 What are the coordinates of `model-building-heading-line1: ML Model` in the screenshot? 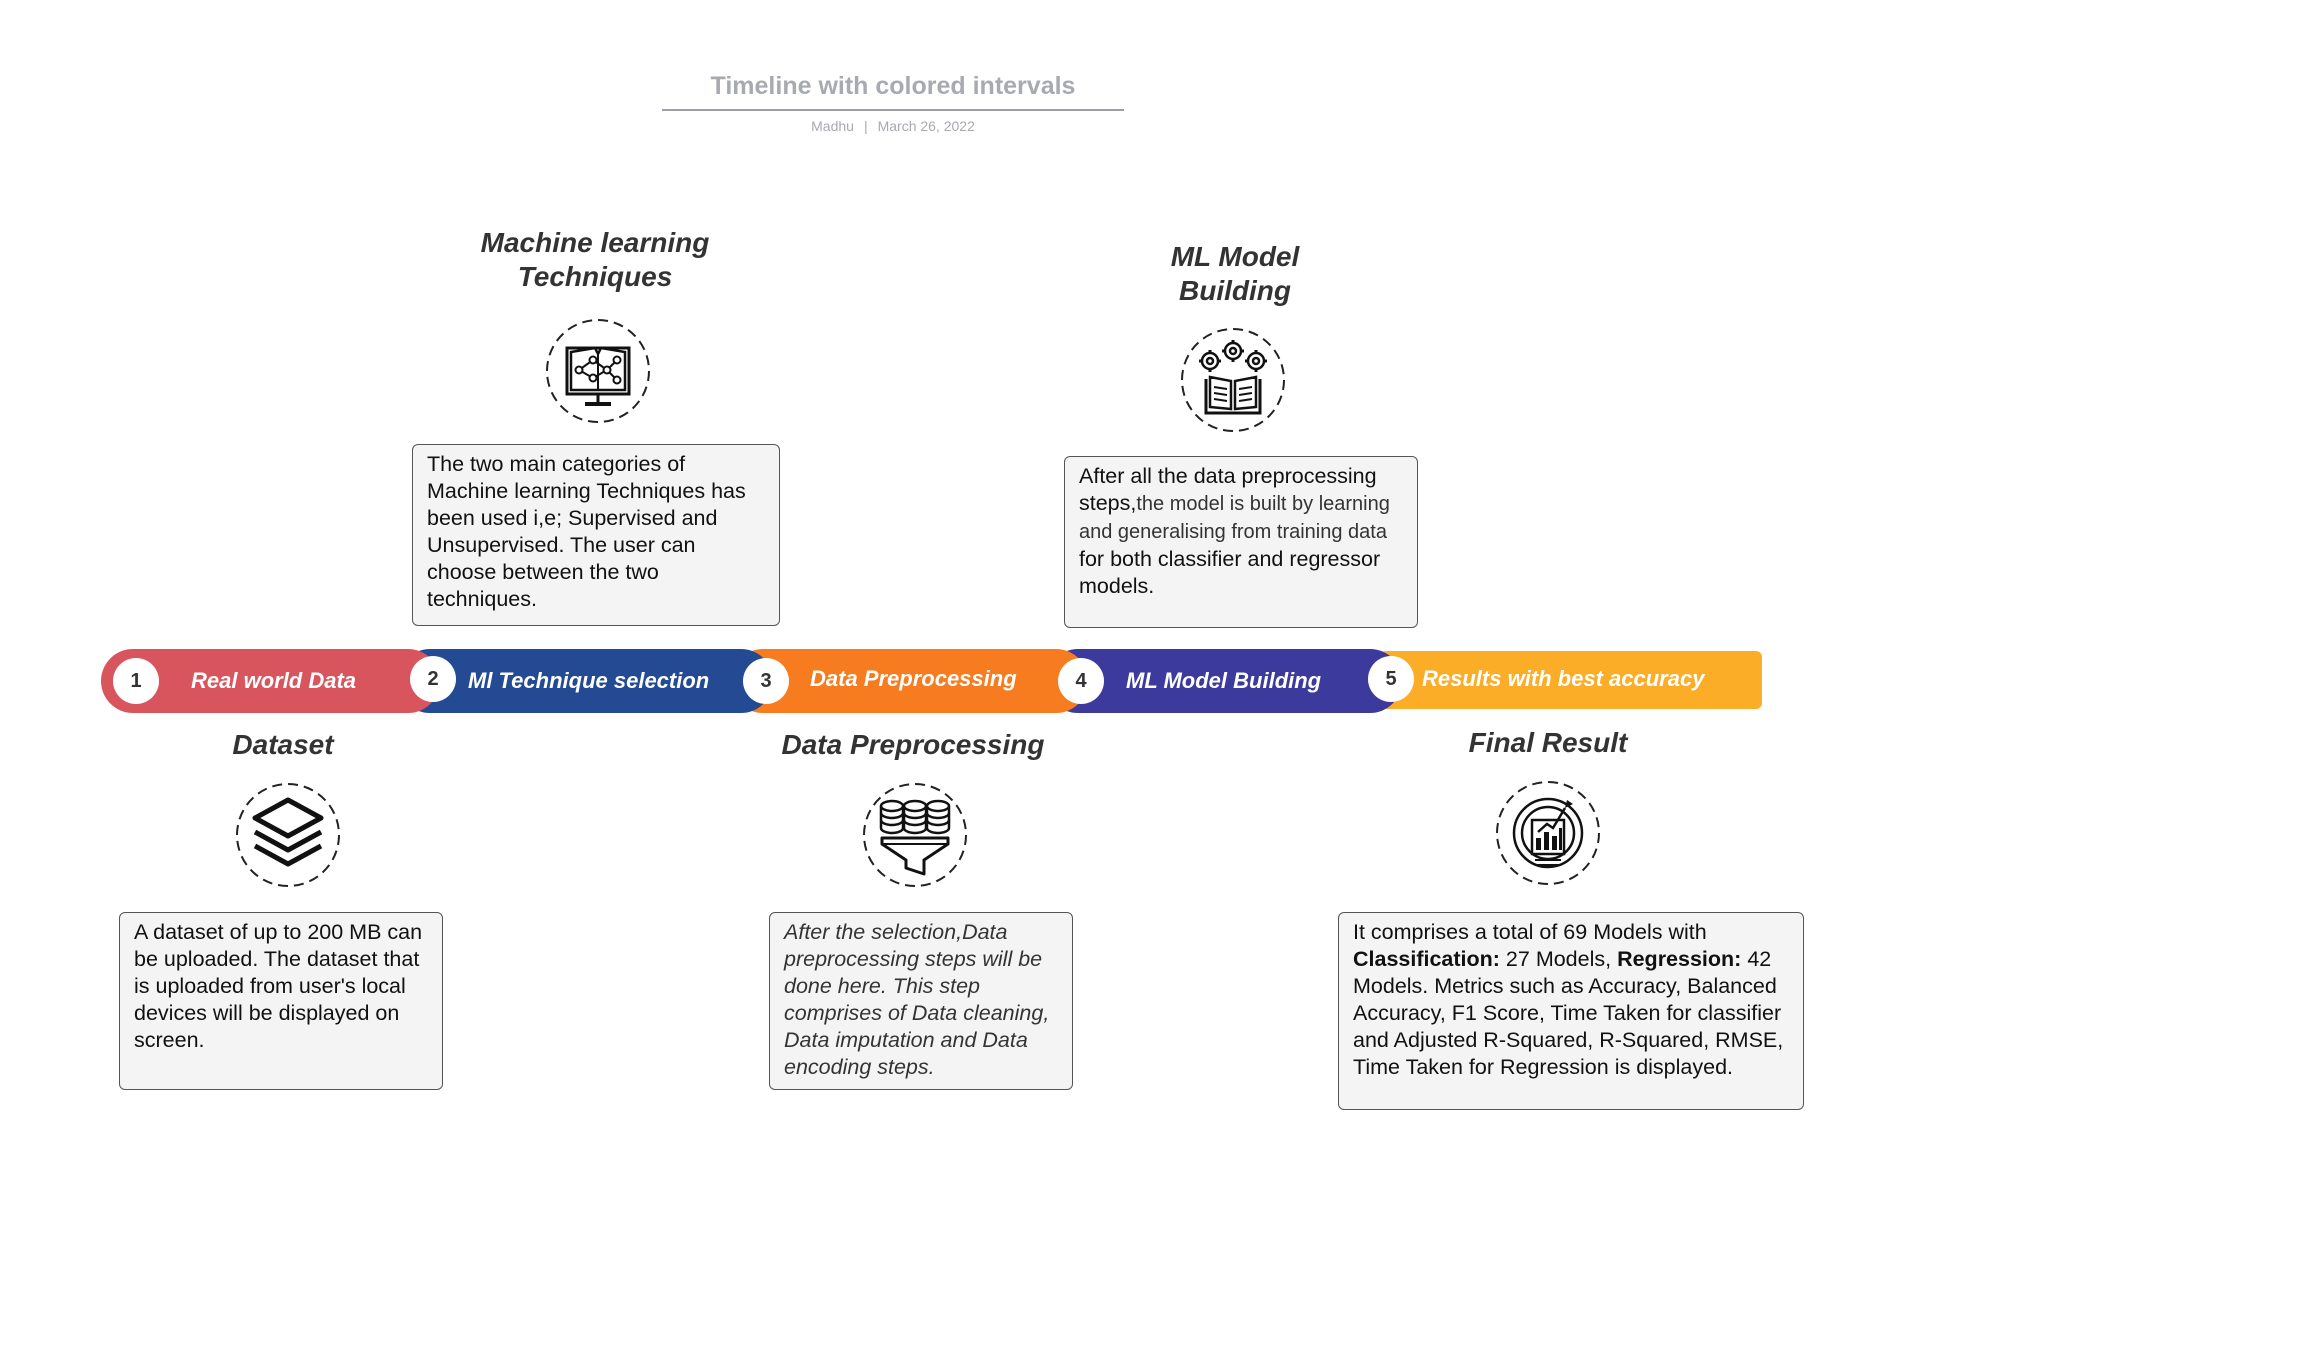 It's located at (1235, 256).